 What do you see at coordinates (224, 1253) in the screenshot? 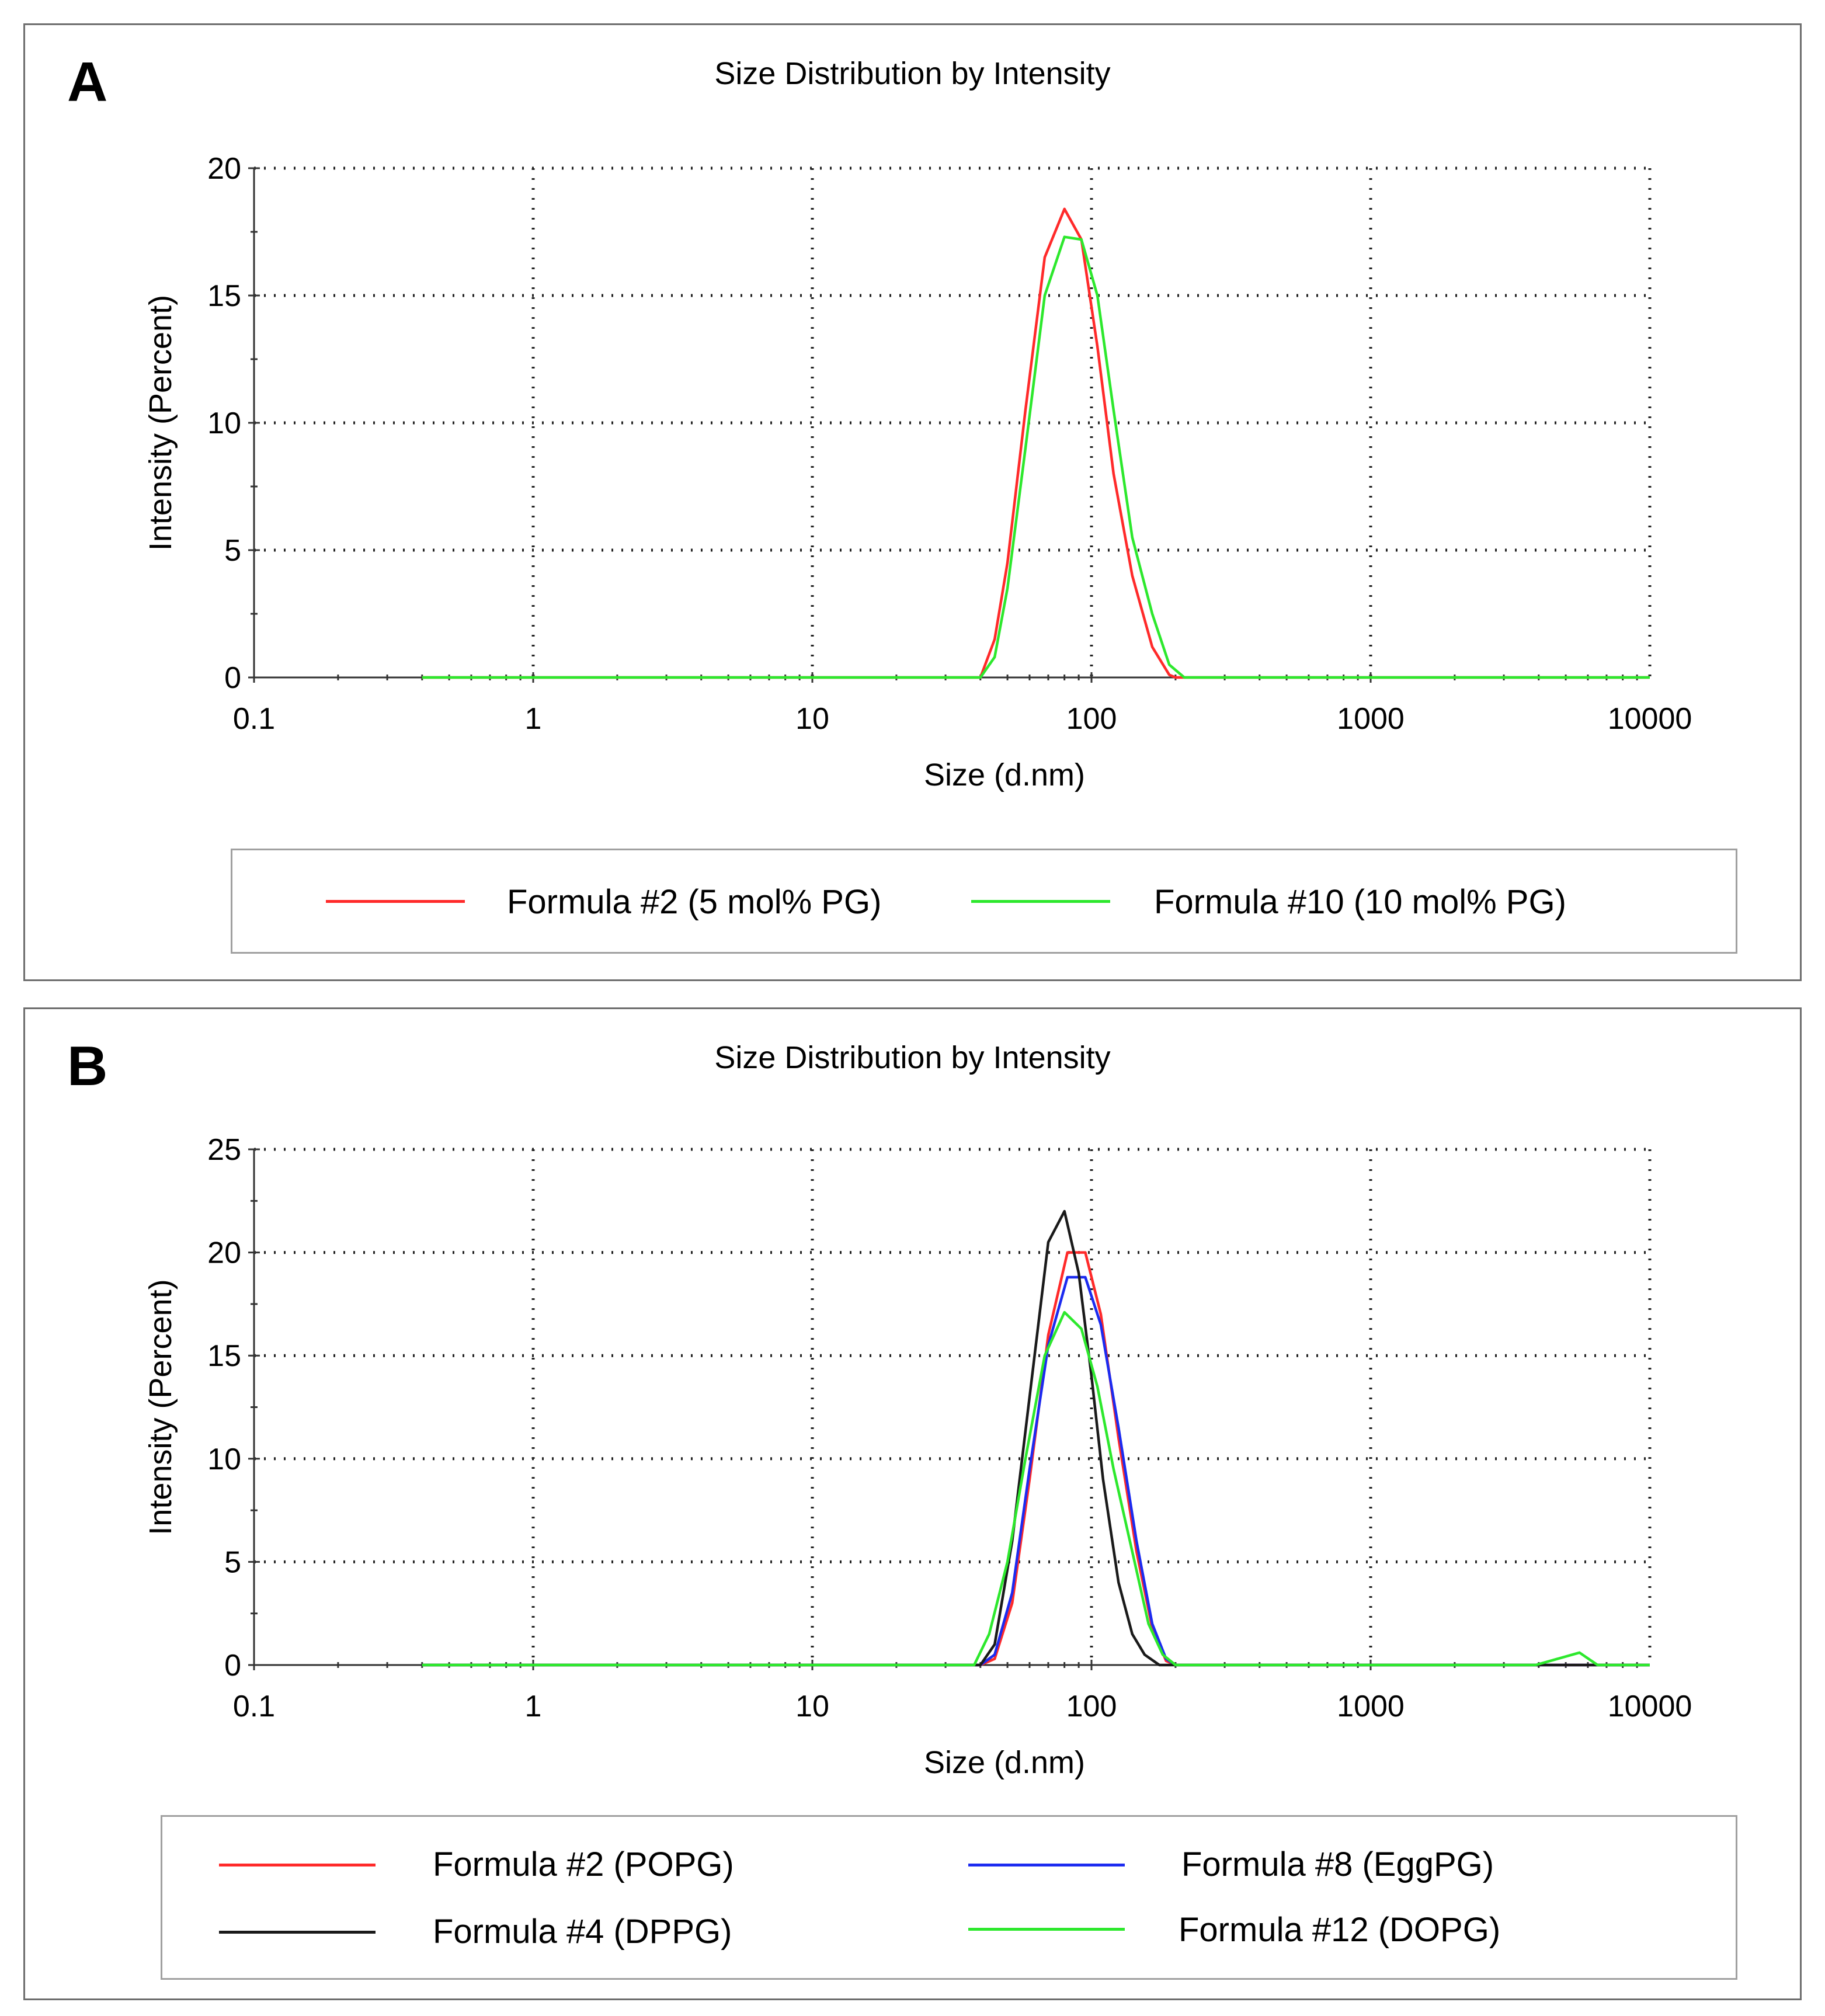
I see `y-tick-label-b-4: 20` at bounding box center [224, 1253].